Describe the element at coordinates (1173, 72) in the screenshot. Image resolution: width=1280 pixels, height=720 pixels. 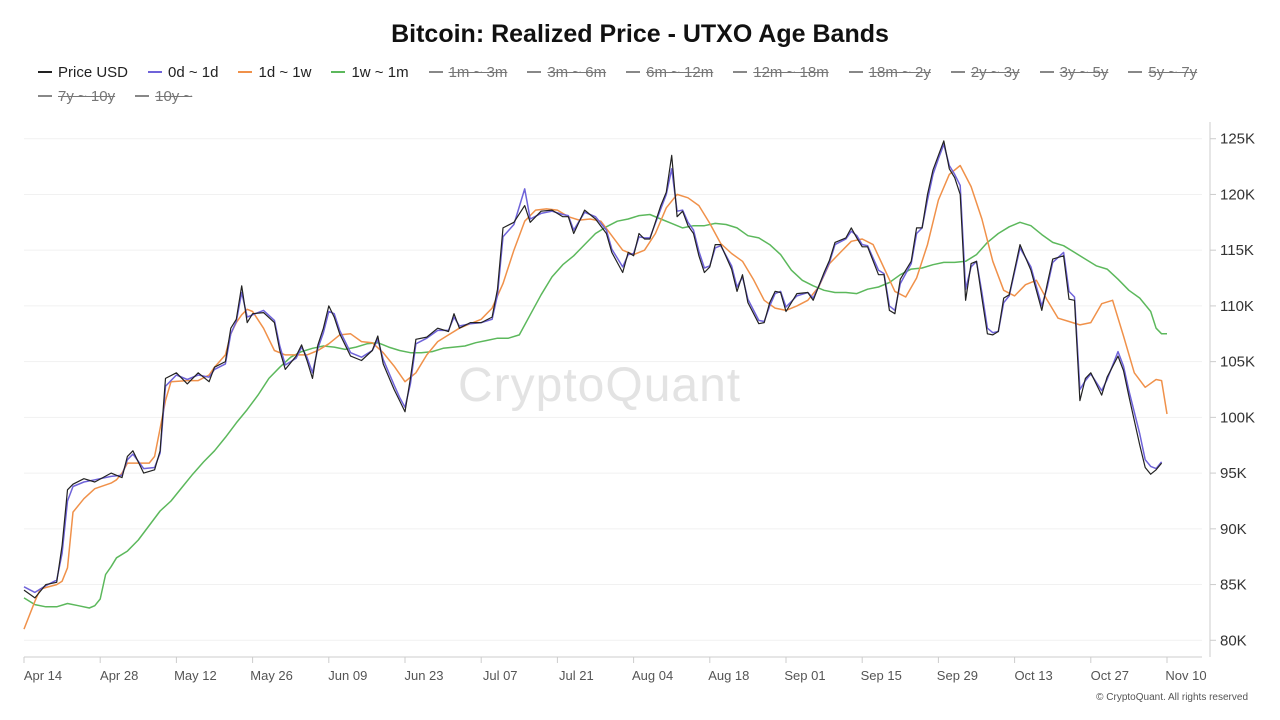
I see `legend-label: 5y ~ 7y` at that location.